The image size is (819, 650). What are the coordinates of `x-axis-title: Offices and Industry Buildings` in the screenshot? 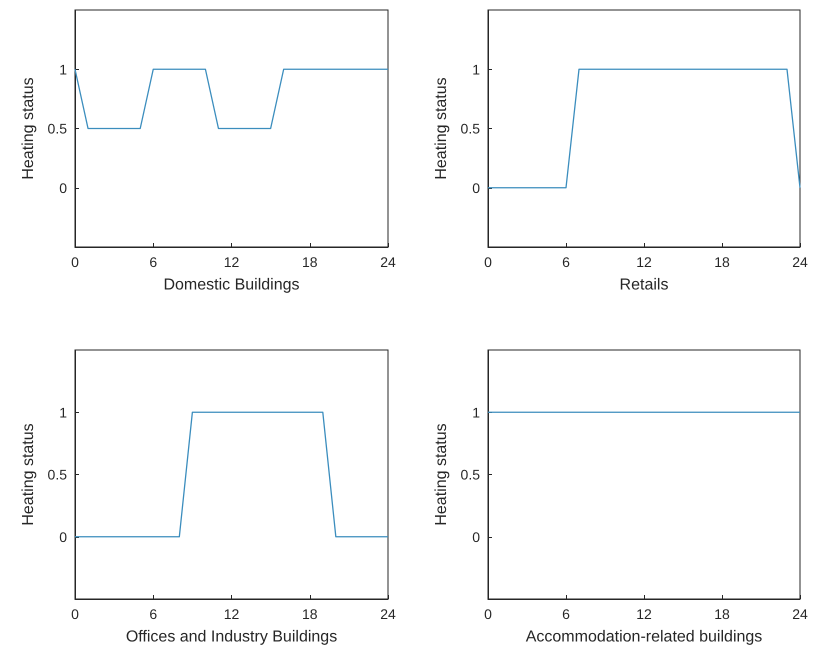 It's located at (232, 637).